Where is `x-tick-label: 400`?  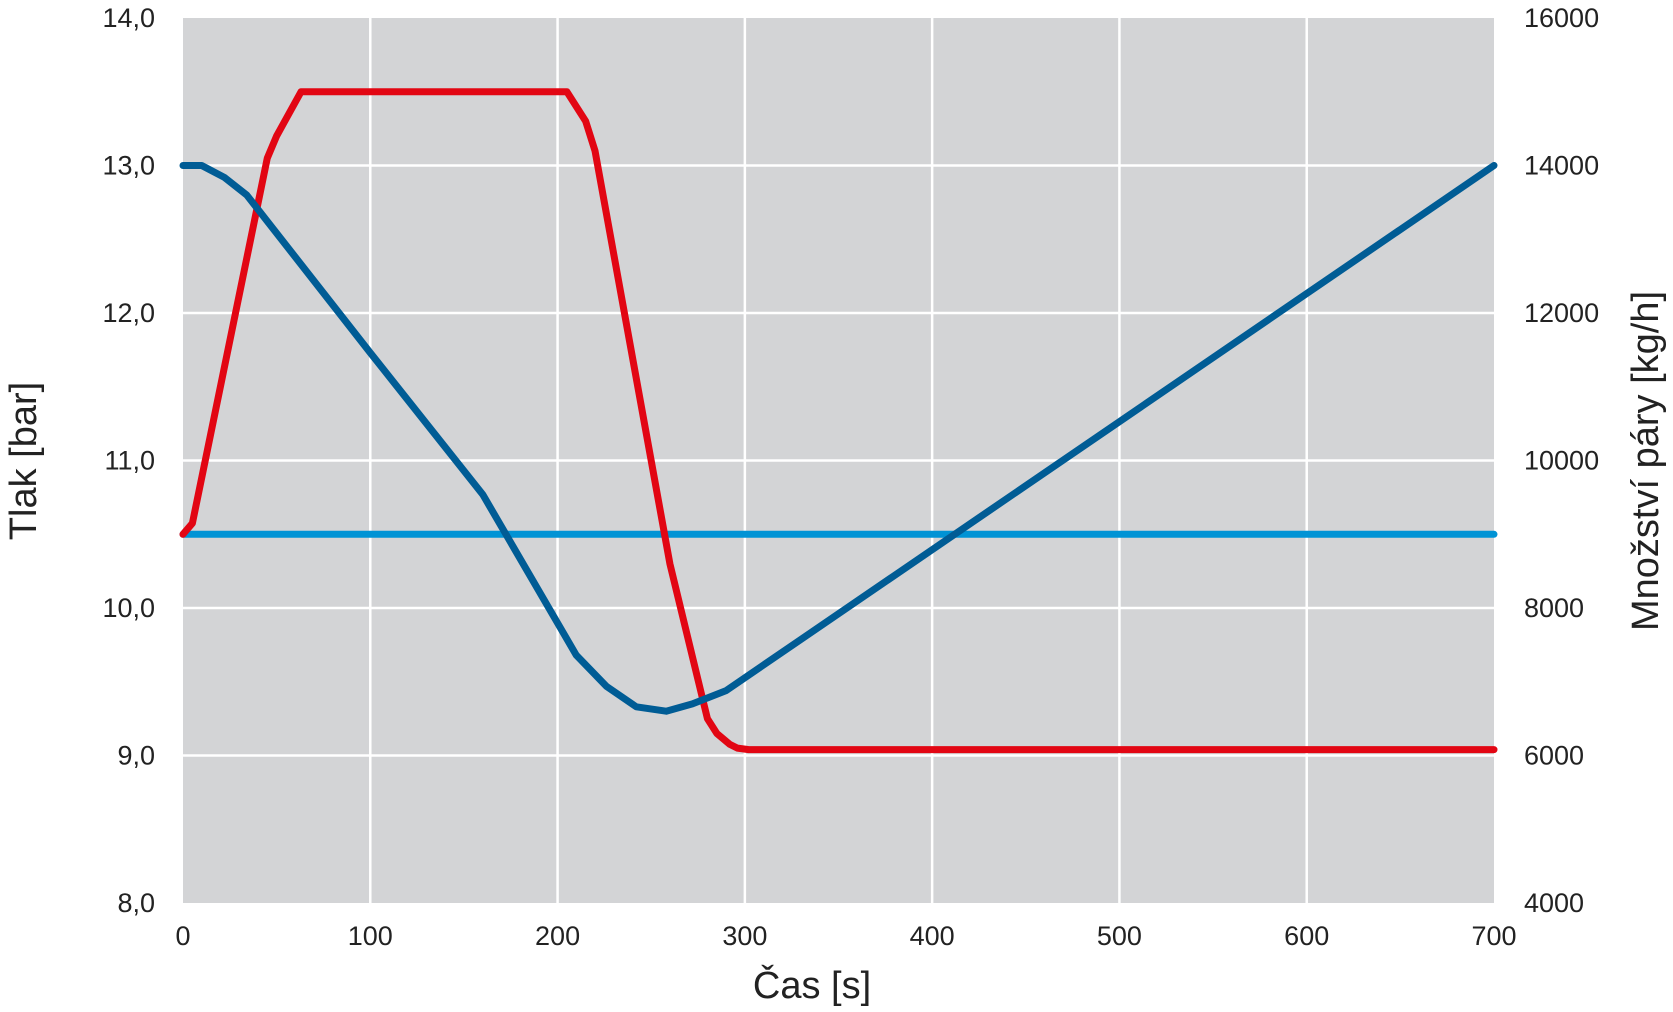 x-tick-label: 400 is located at coordinates (932, 936).